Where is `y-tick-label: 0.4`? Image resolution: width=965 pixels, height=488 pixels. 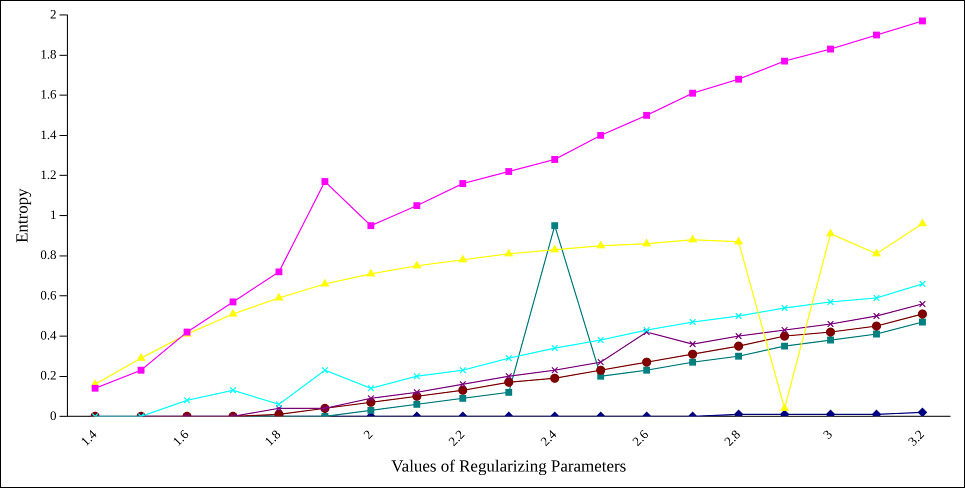 y-tick-label: 0.4 is located at coordinates (49, 335).